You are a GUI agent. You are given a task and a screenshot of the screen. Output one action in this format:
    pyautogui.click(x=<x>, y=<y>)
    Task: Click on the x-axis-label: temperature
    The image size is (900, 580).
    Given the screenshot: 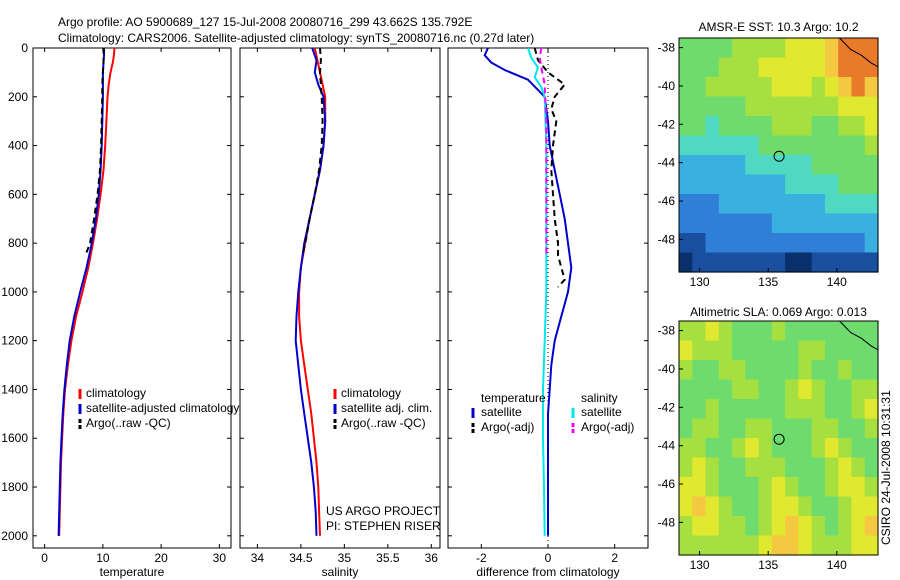 What is the action you would take?
    pyautogui.click(x=132, y=572)
    